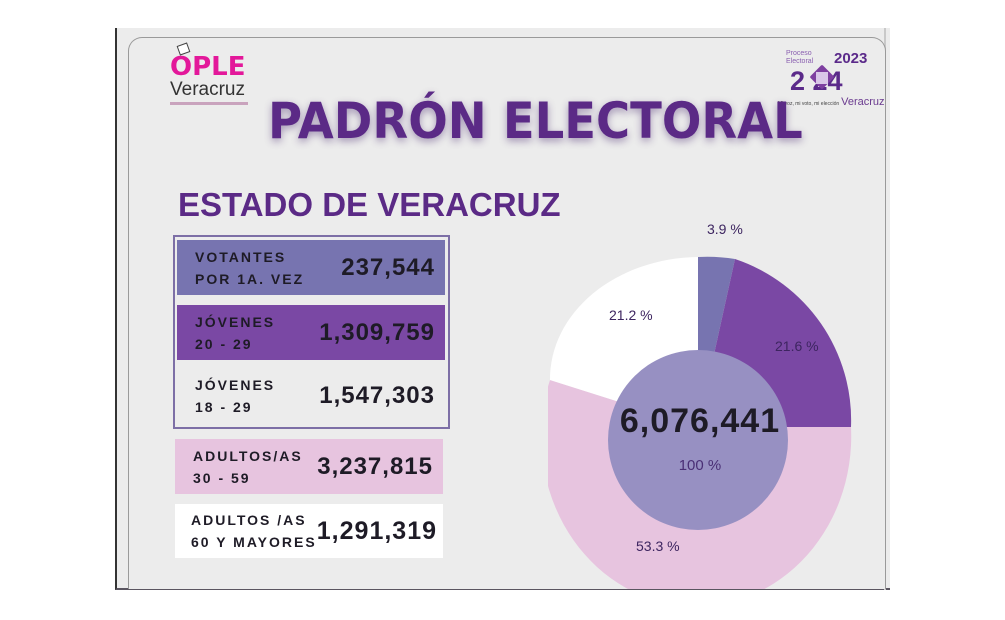 The image size is (1005, 620). Describe the element at coordinates (658, 546) in the screenshot. I see `pct-label-adults-30-59: 53.3 %` at that location.